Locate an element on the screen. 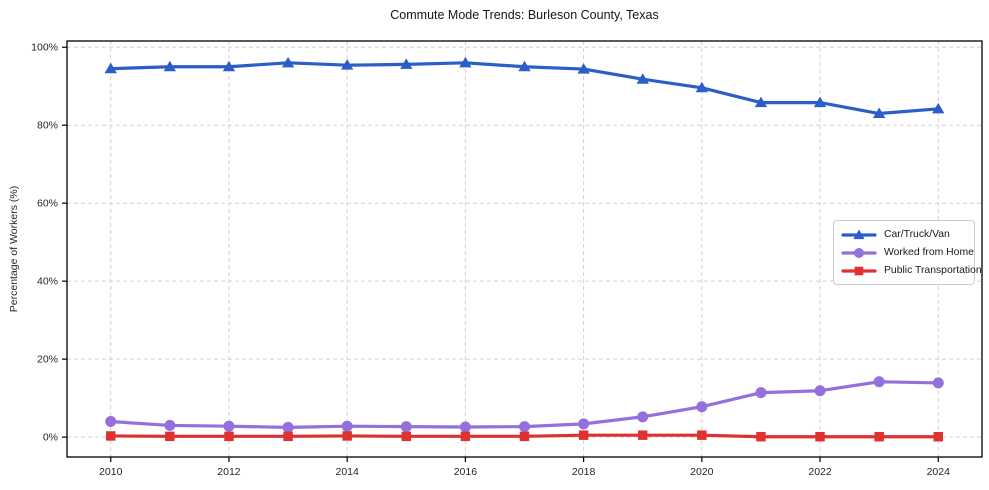 The image size is (989, 490). line-triangle-marker-icon is located at coordinates (859, 234).